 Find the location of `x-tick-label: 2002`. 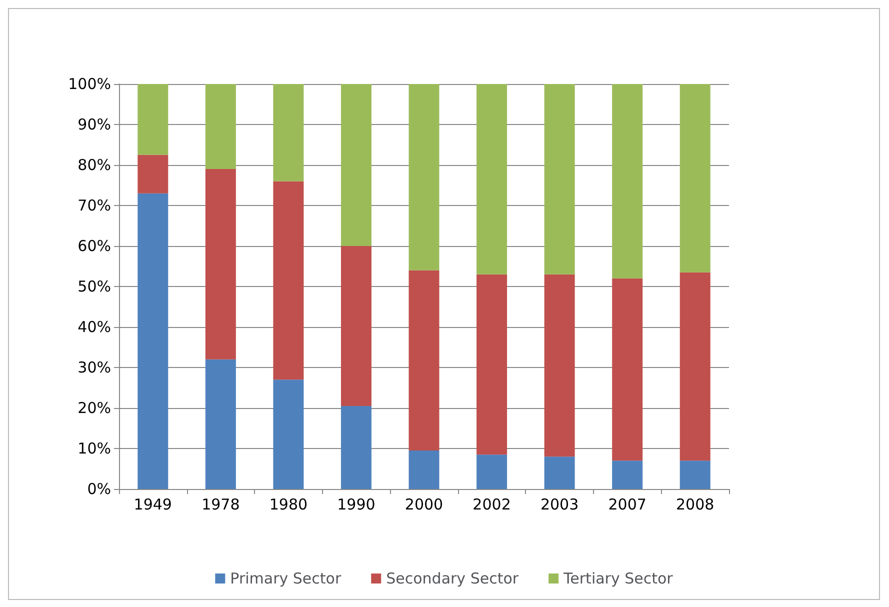

x-tick-label: 2002 is located at coordinates (491, 505).